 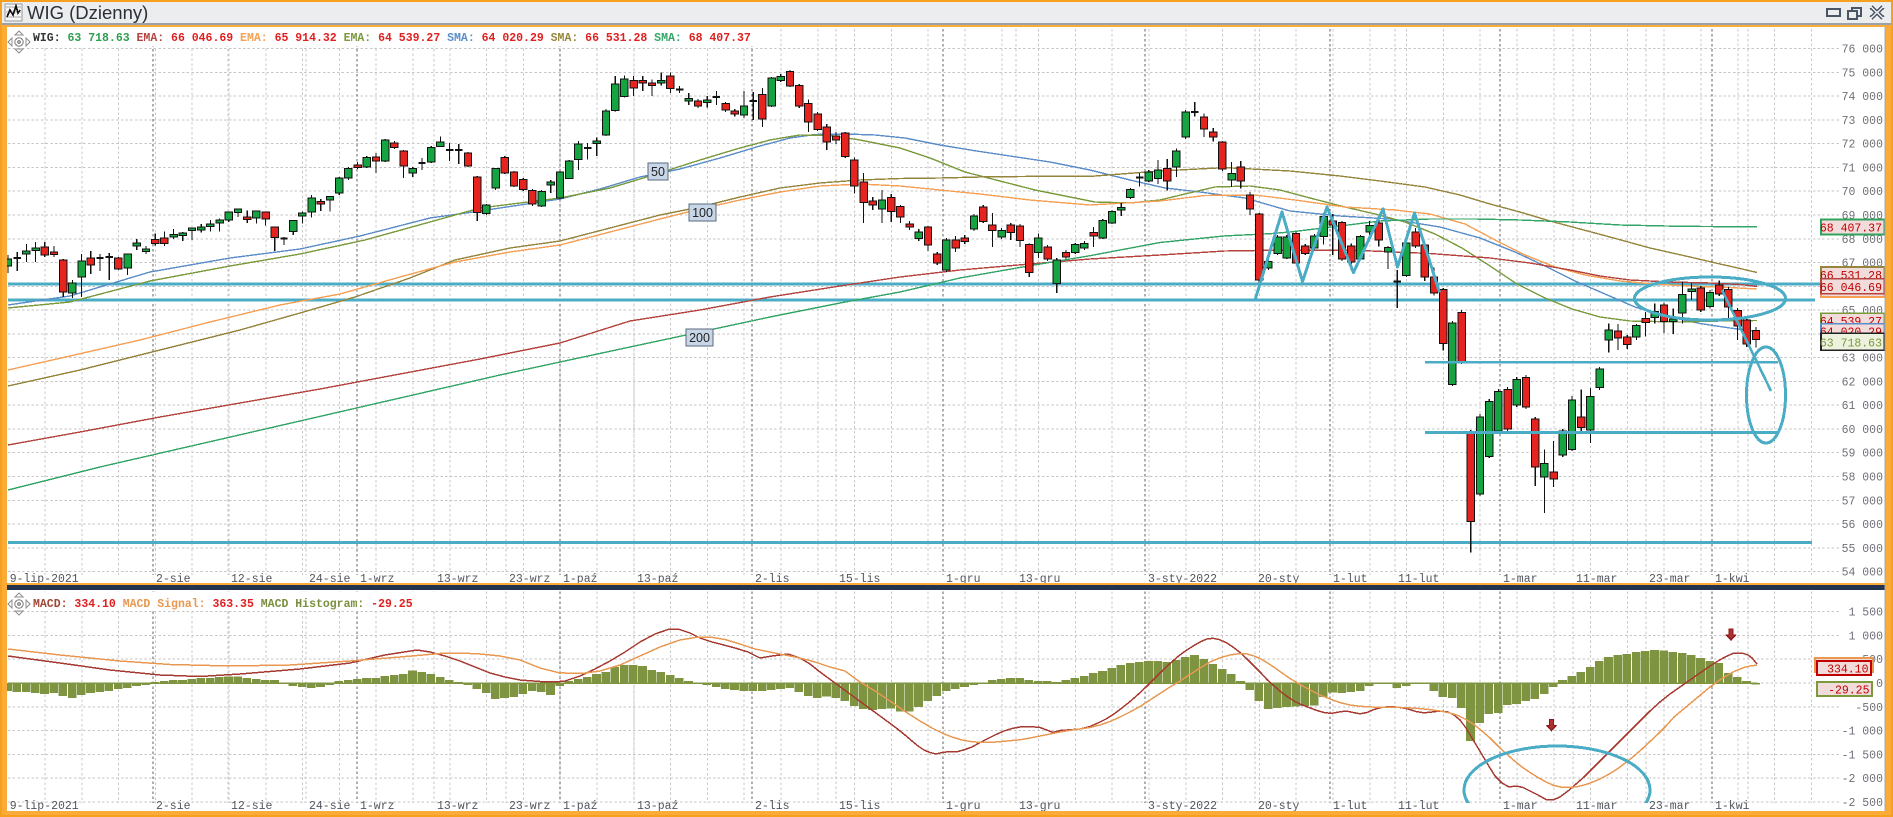 What do you see at coordinates (1863, 732) in the screenshot?
I see `svg-text: -1 000` at bounding box center [1863, 732].